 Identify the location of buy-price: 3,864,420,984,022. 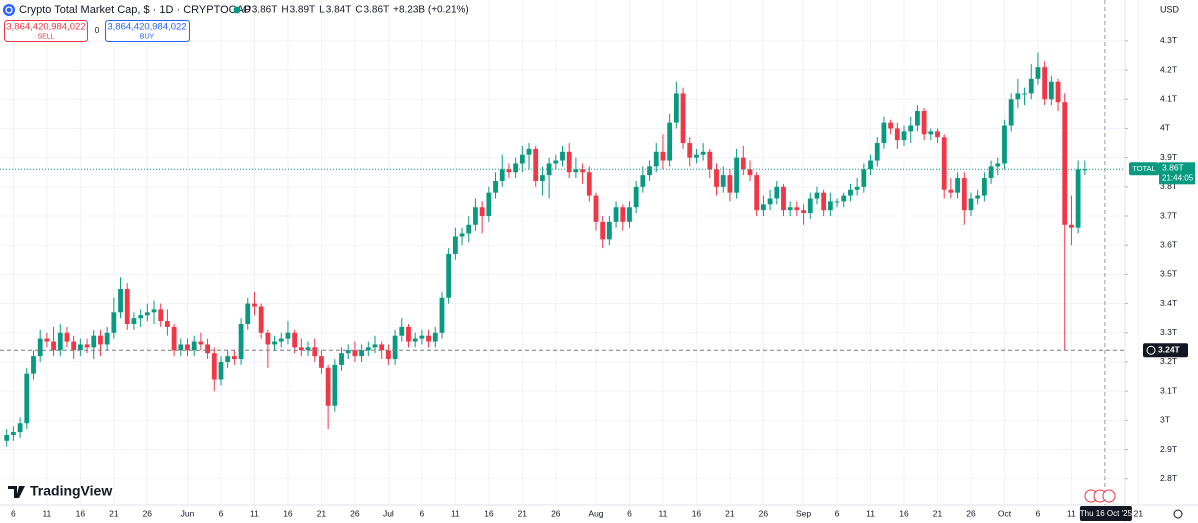
(146, 27).